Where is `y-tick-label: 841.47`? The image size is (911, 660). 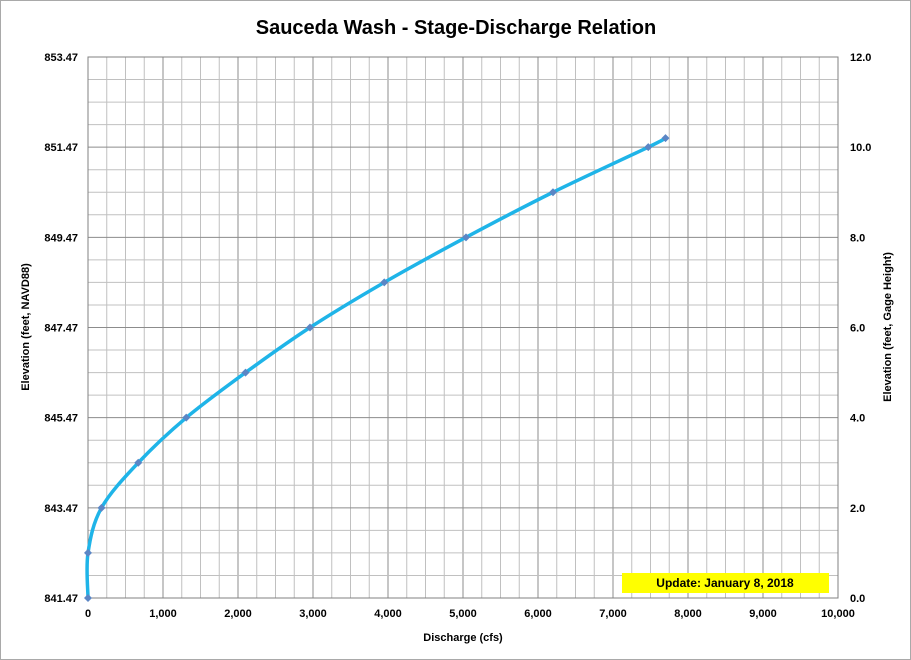
y-tick-label: 841.47 is located at coordinates (61, 599).